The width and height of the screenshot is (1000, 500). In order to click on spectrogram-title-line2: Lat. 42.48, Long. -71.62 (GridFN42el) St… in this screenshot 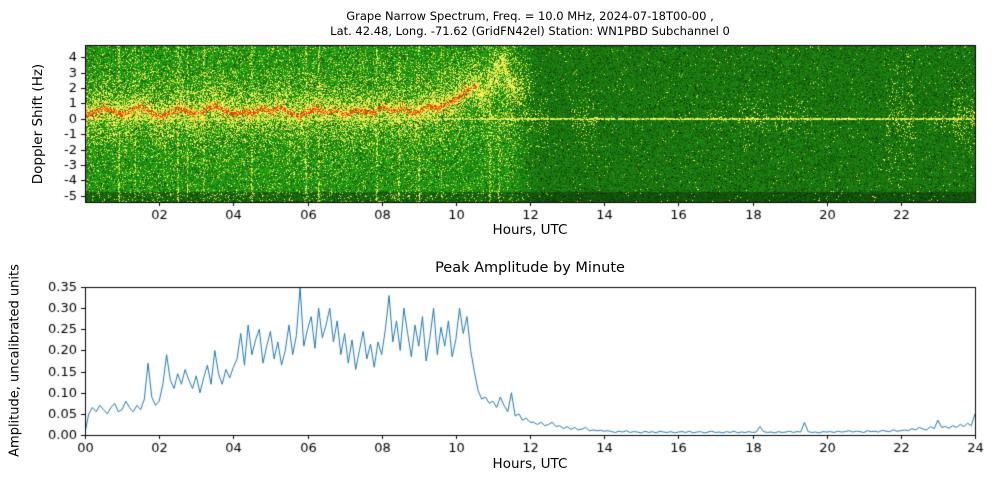, I will do `click(530, 31)`.